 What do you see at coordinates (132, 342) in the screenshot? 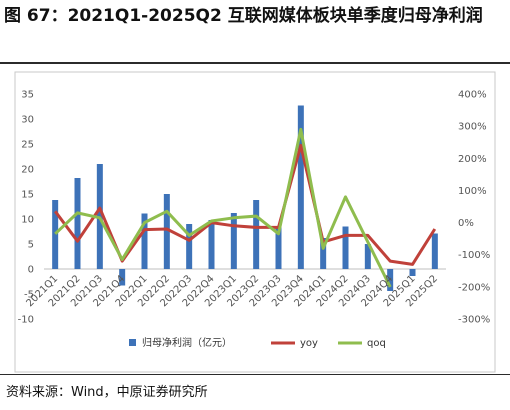
I see `legend-bar-swatch` at bounding box center [132, 342].